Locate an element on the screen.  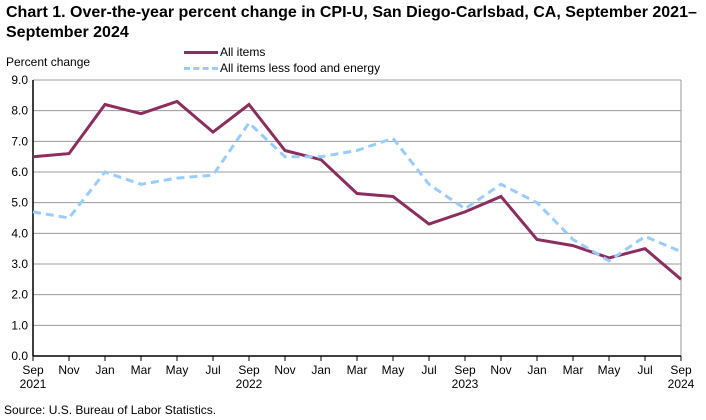
x-tick-year-label: 2022 is located at coordinates (249, 384).